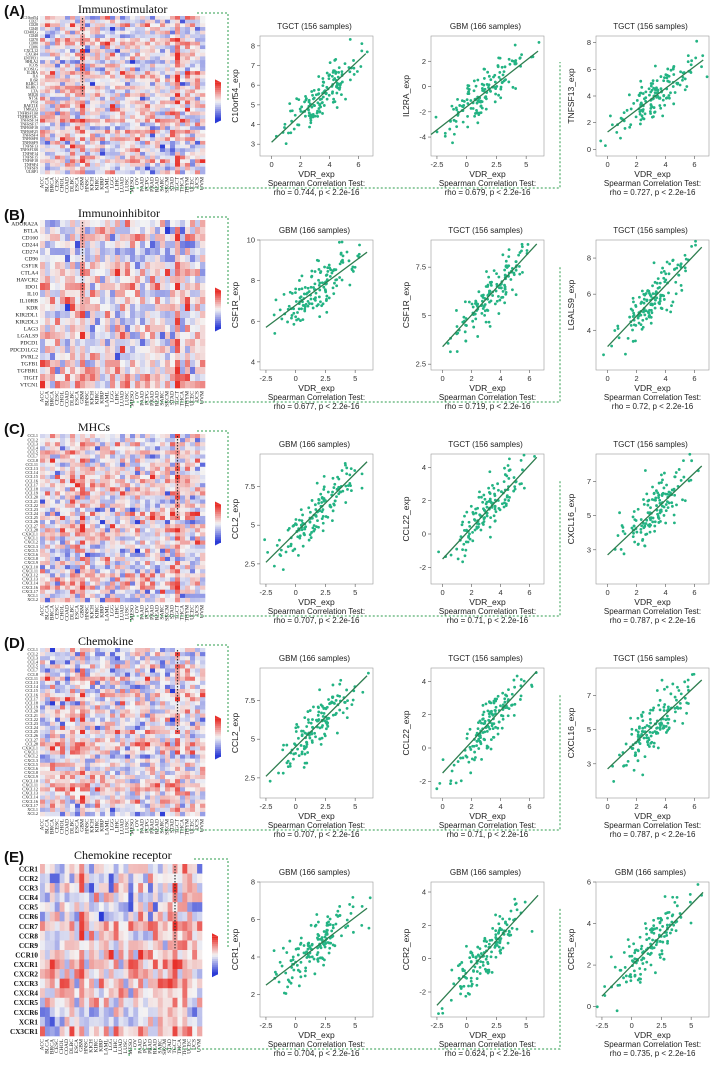 This screenshot has width=720, height=1069. I want to click on heatmap-col-label: UCEC, so click(193, 398).